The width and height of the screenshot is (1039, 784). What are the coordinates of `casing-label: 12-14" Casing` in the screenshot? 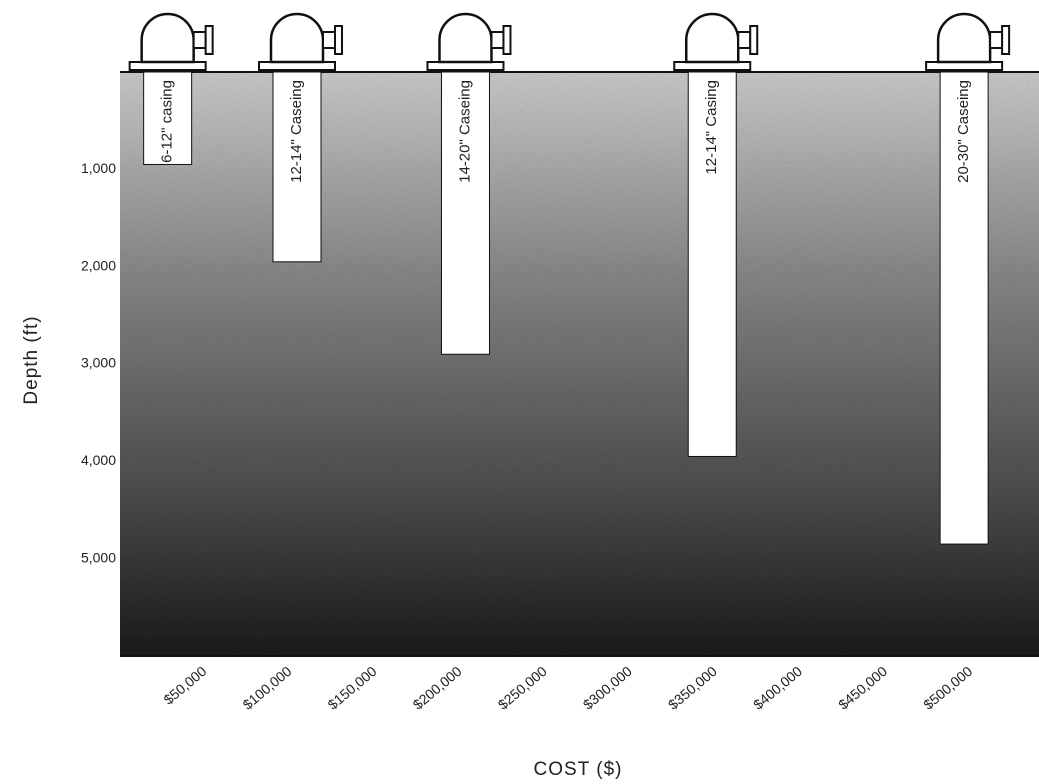 It's located at (711, 127).